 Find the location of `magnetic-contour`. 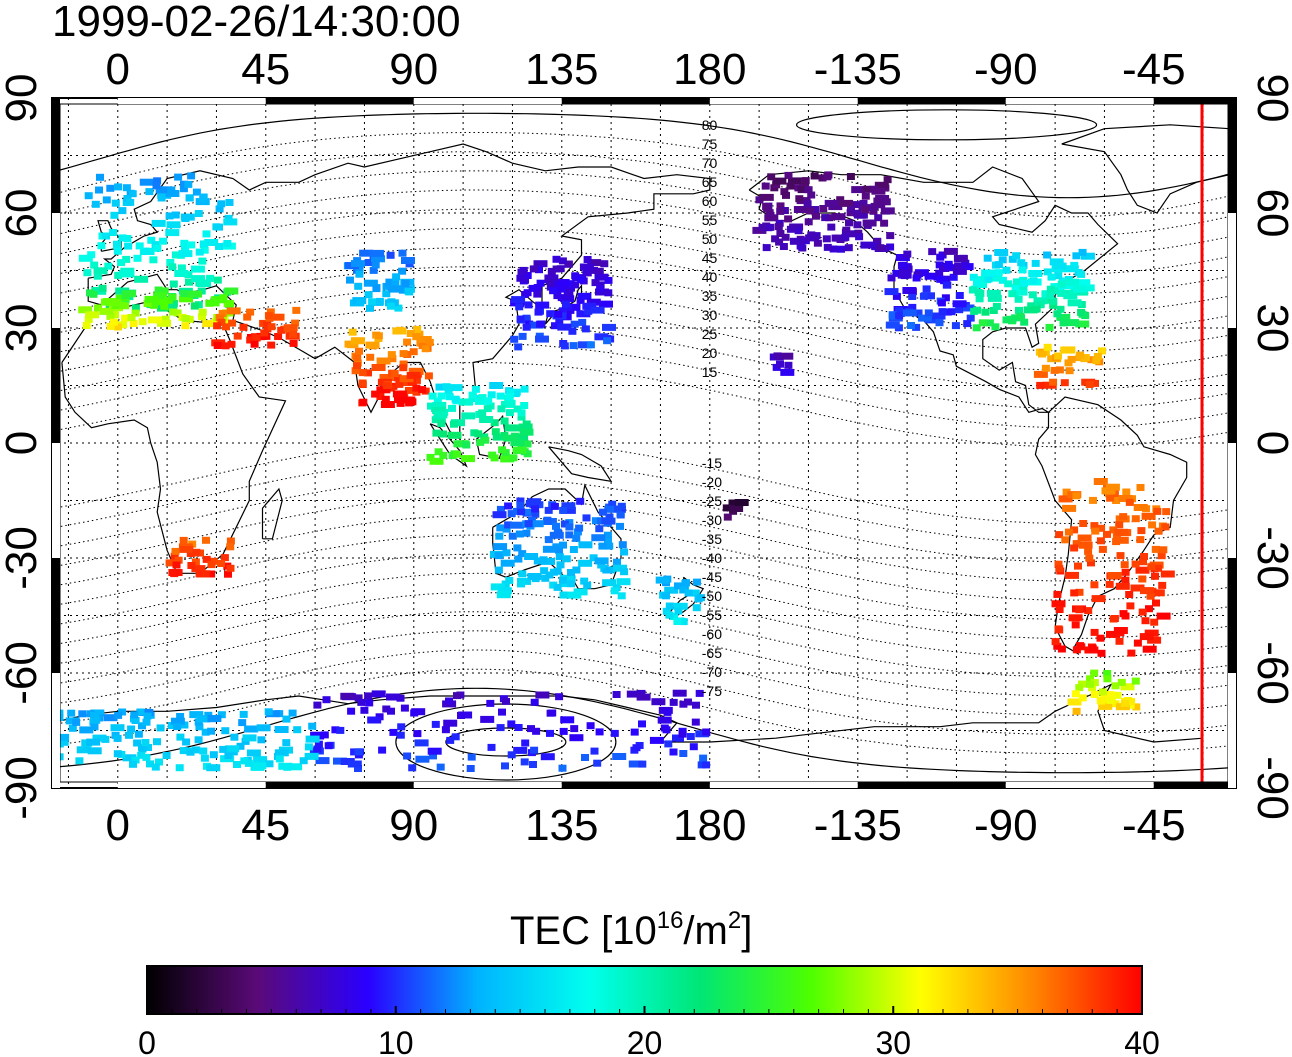

magnetic-contour is located at coordinates (644, 404).